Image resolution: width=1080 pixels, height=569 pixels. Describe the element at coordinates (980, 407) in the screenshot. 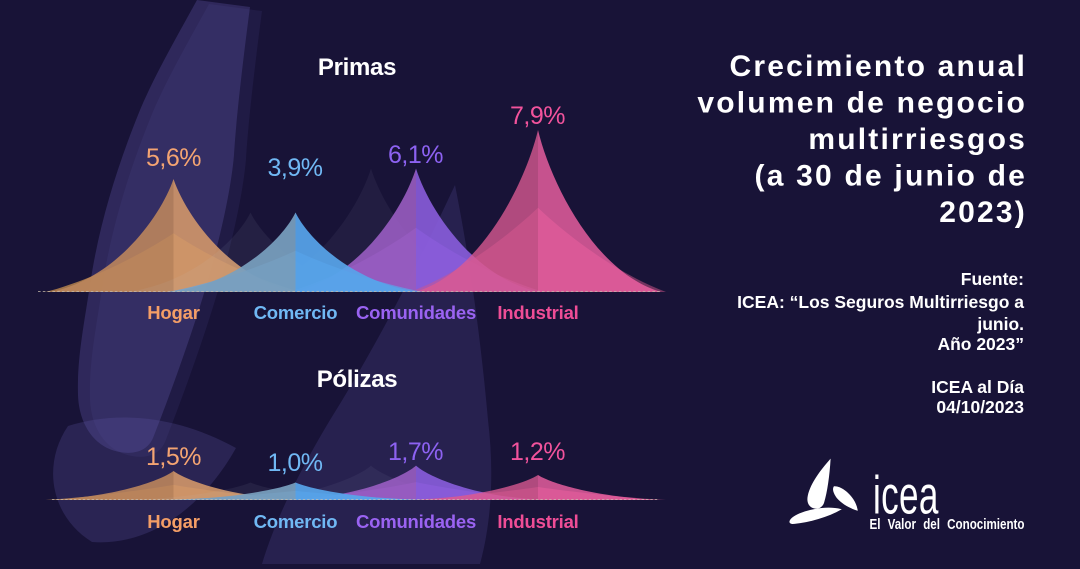

I see `svg-text: 04/10/2023` at that location.